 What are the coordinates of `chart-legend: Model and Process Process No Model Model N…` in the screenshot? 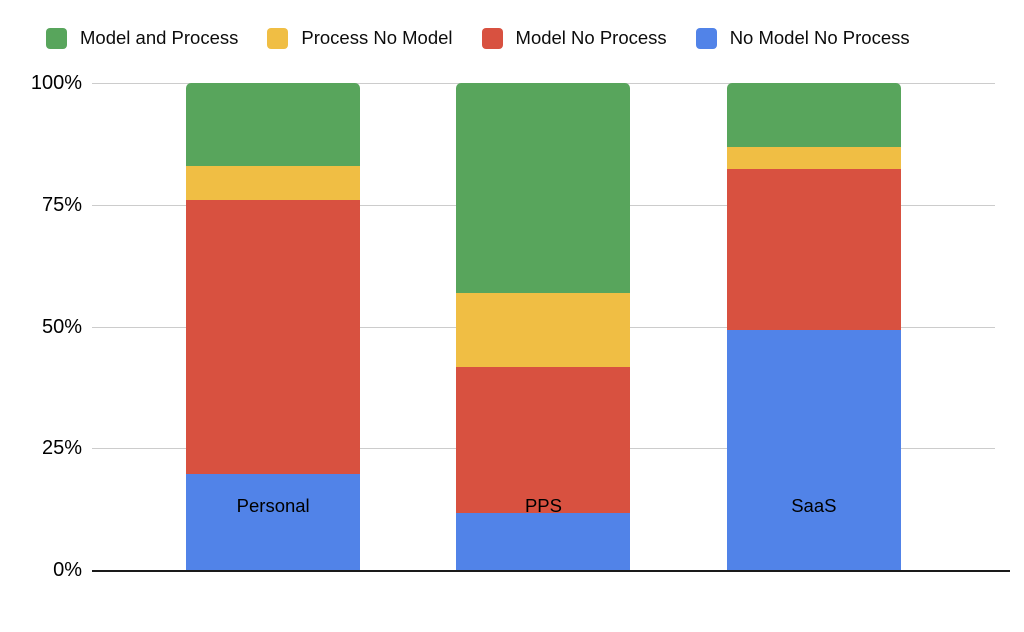 It's located at (512, 38).